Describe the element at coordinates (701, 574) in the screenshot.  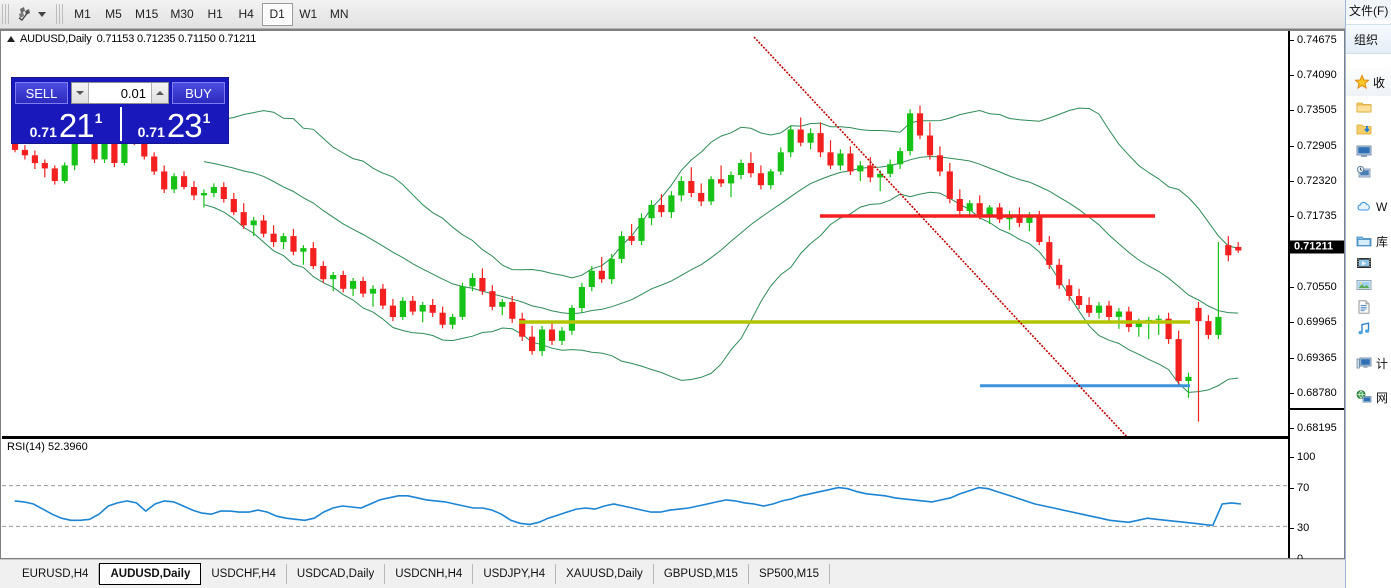
I see `chart-tab-gbpusd-m15: GBPUSD,M15` at that location.